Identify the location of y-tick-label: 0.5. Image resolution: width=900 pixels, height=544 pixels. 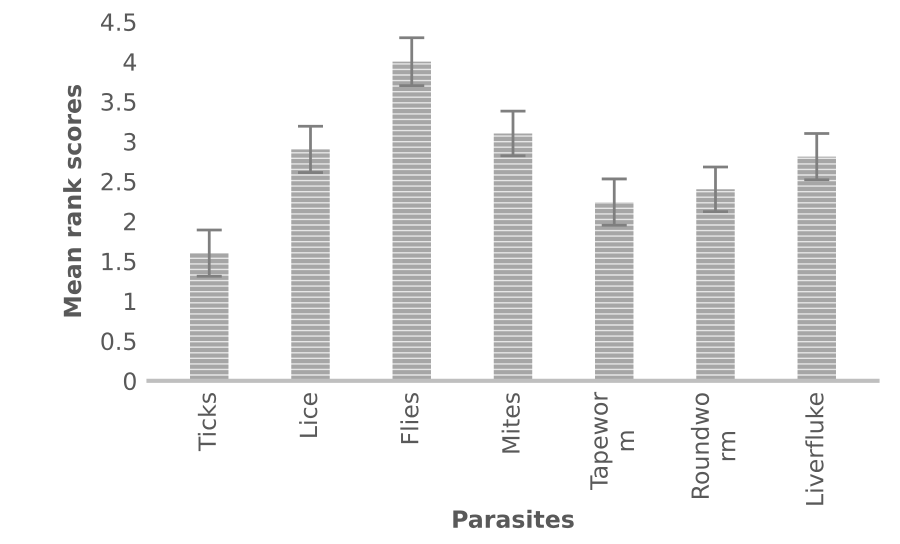
(118, 341).